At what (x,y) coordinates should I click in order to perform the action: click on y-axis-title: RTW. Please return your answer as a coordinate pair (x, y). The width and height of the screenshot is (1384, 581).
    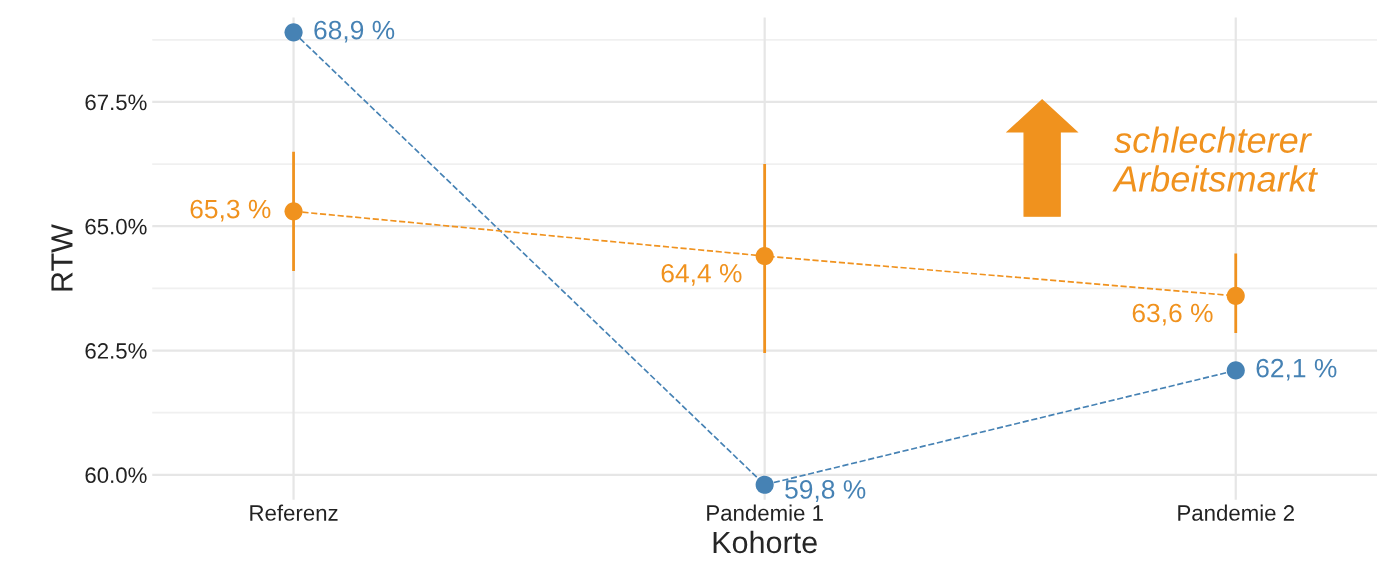
    Looking at the image, I should click on (62, 257).